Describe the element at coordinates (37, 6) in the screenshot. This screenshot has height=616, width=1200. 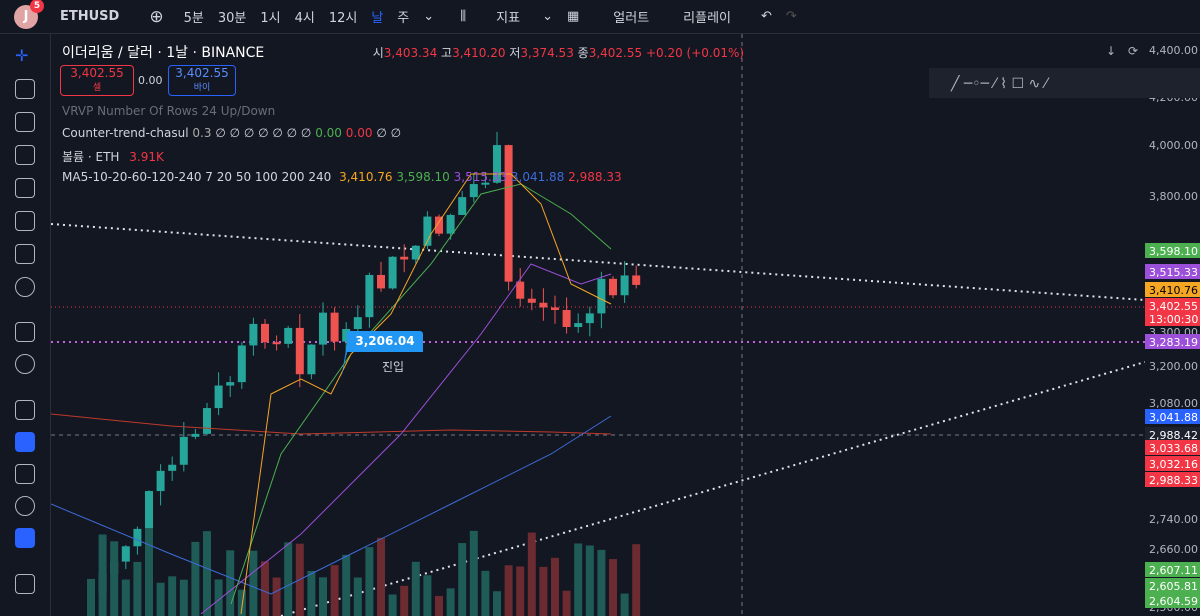
I see `badge: 5` at that location.